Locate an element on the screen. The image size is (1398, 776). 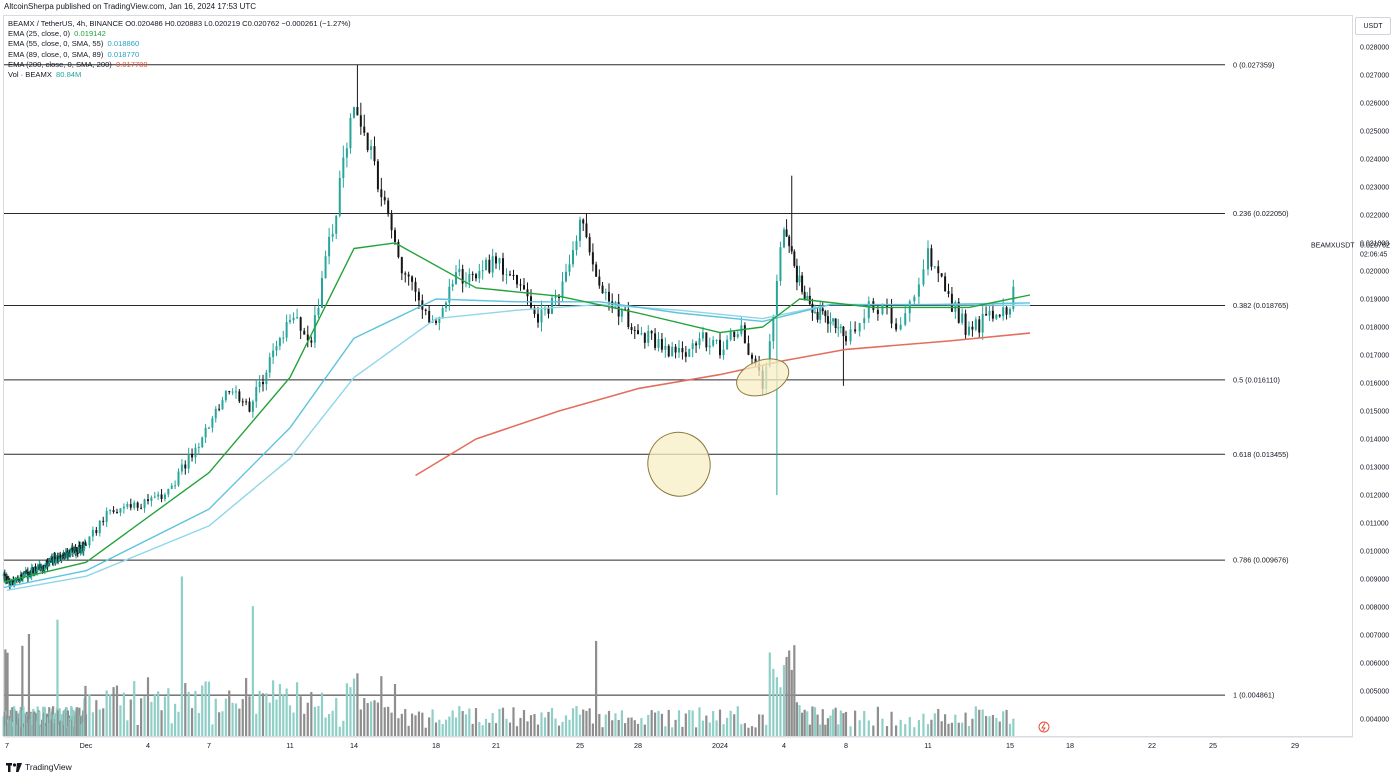
fib-level-label: 0.618 (0.013455) is located at coordinates (1261, 454).